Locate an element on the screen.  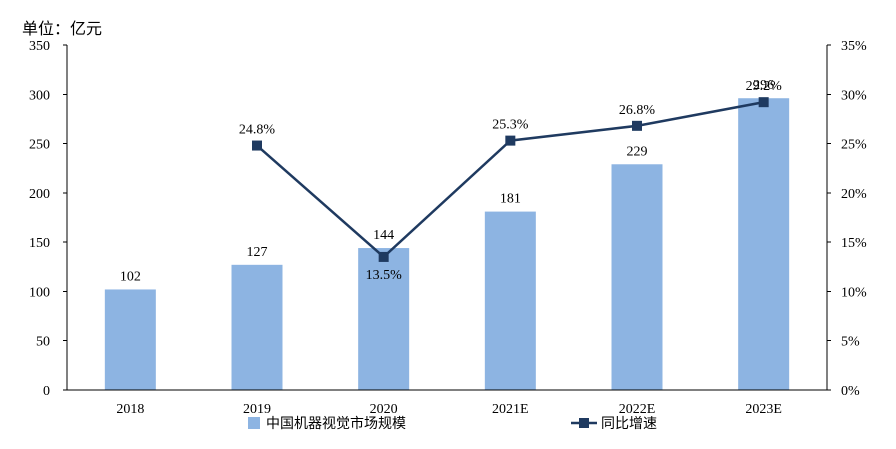
x-tick-label: 2022E is located at coordinates (637, 409).